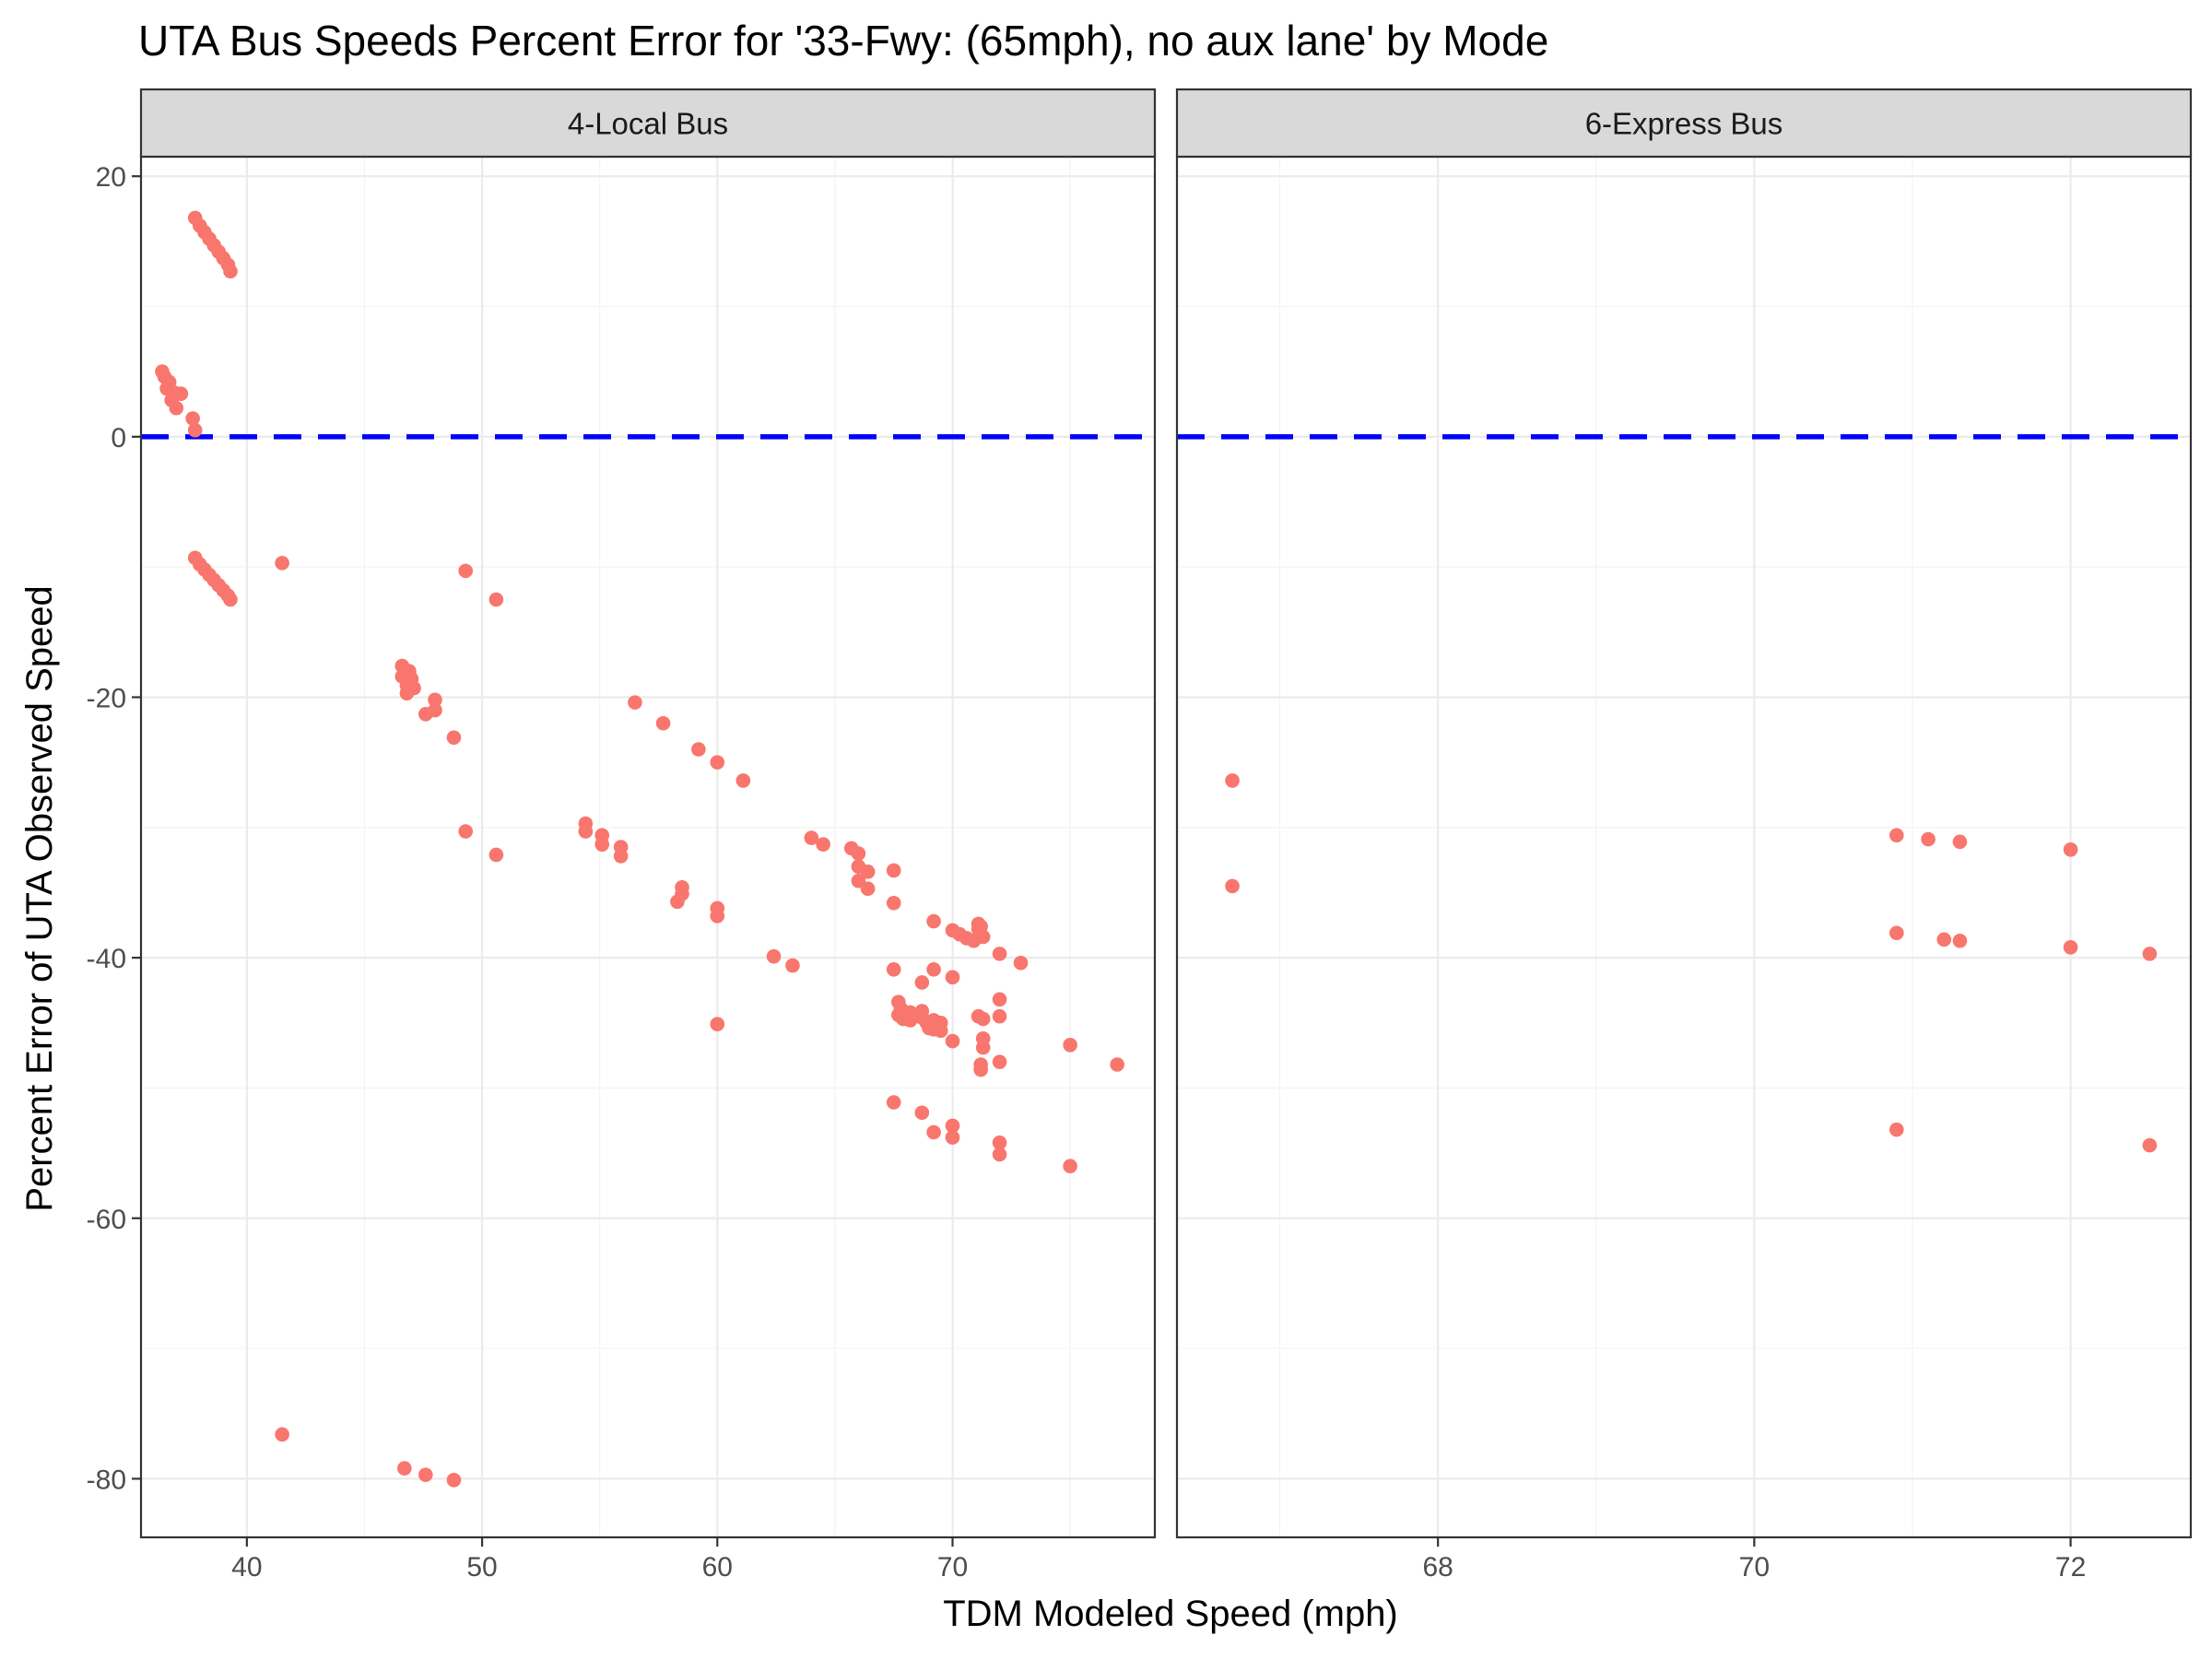  What do you see at coordinates (1691, 963) in the screenshot?
I see `points` at bounding box center [1691, 963].